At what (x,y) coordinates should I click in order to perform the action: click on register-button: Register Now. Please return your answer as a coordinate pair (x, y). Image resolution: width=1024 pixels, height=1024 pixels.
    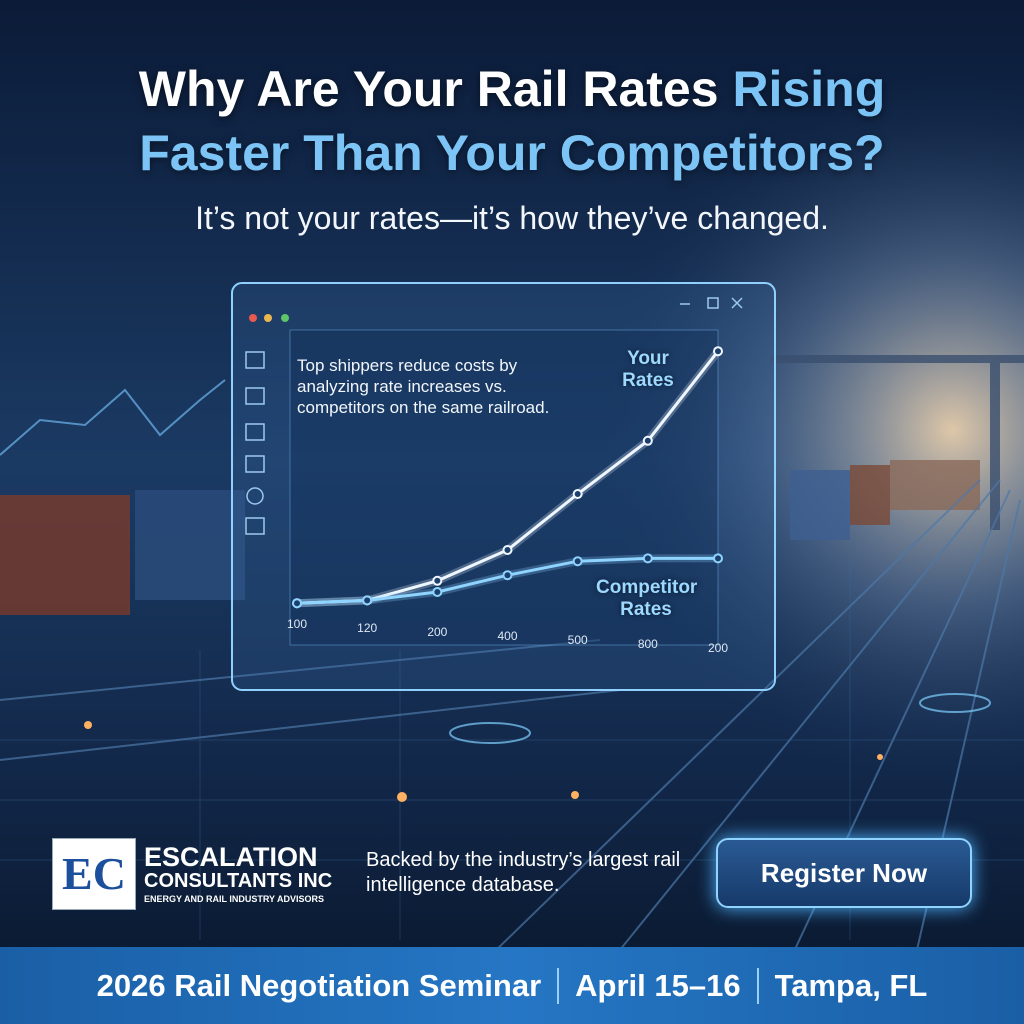
    Looking at the image, I should click on (844, 873).